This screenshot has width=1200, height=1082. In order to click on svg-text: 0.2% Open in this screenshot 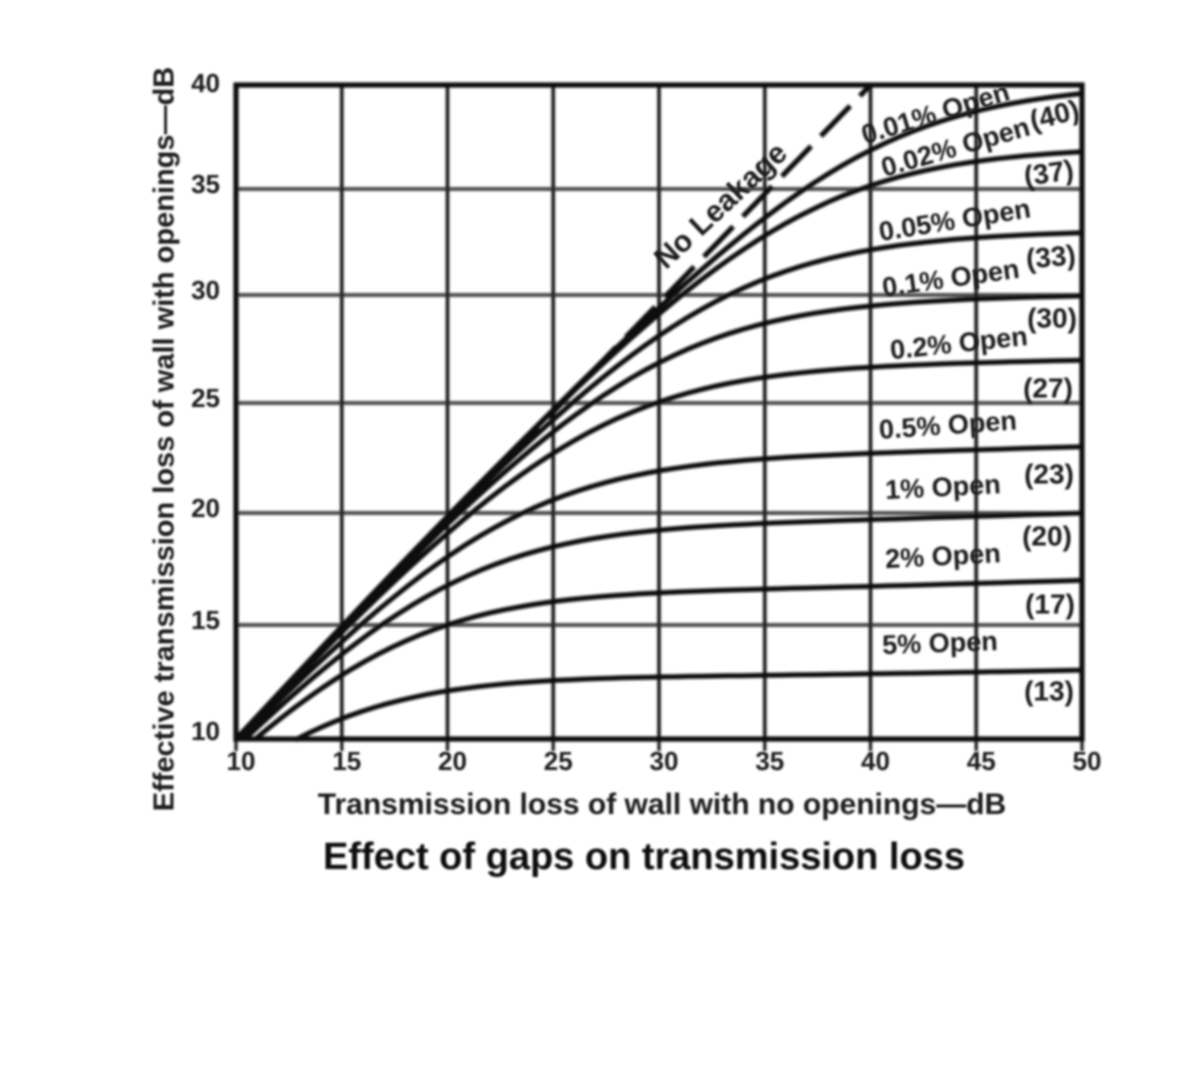, I will do `click(959, 343)`.